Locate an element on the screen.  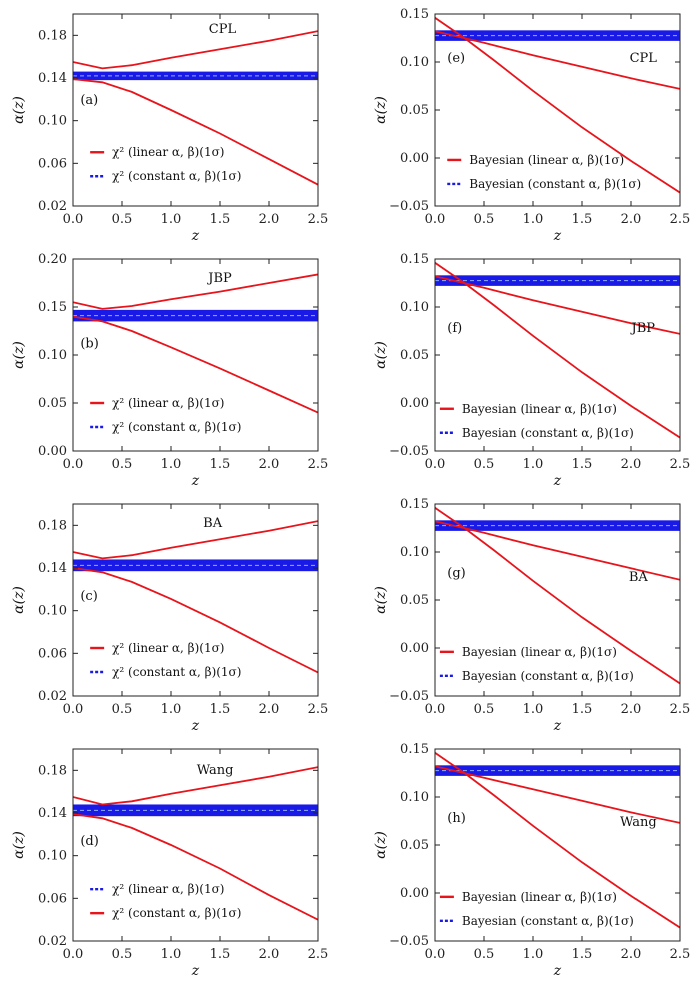
panel-tag: (g) is located at coordinates (456, 573).